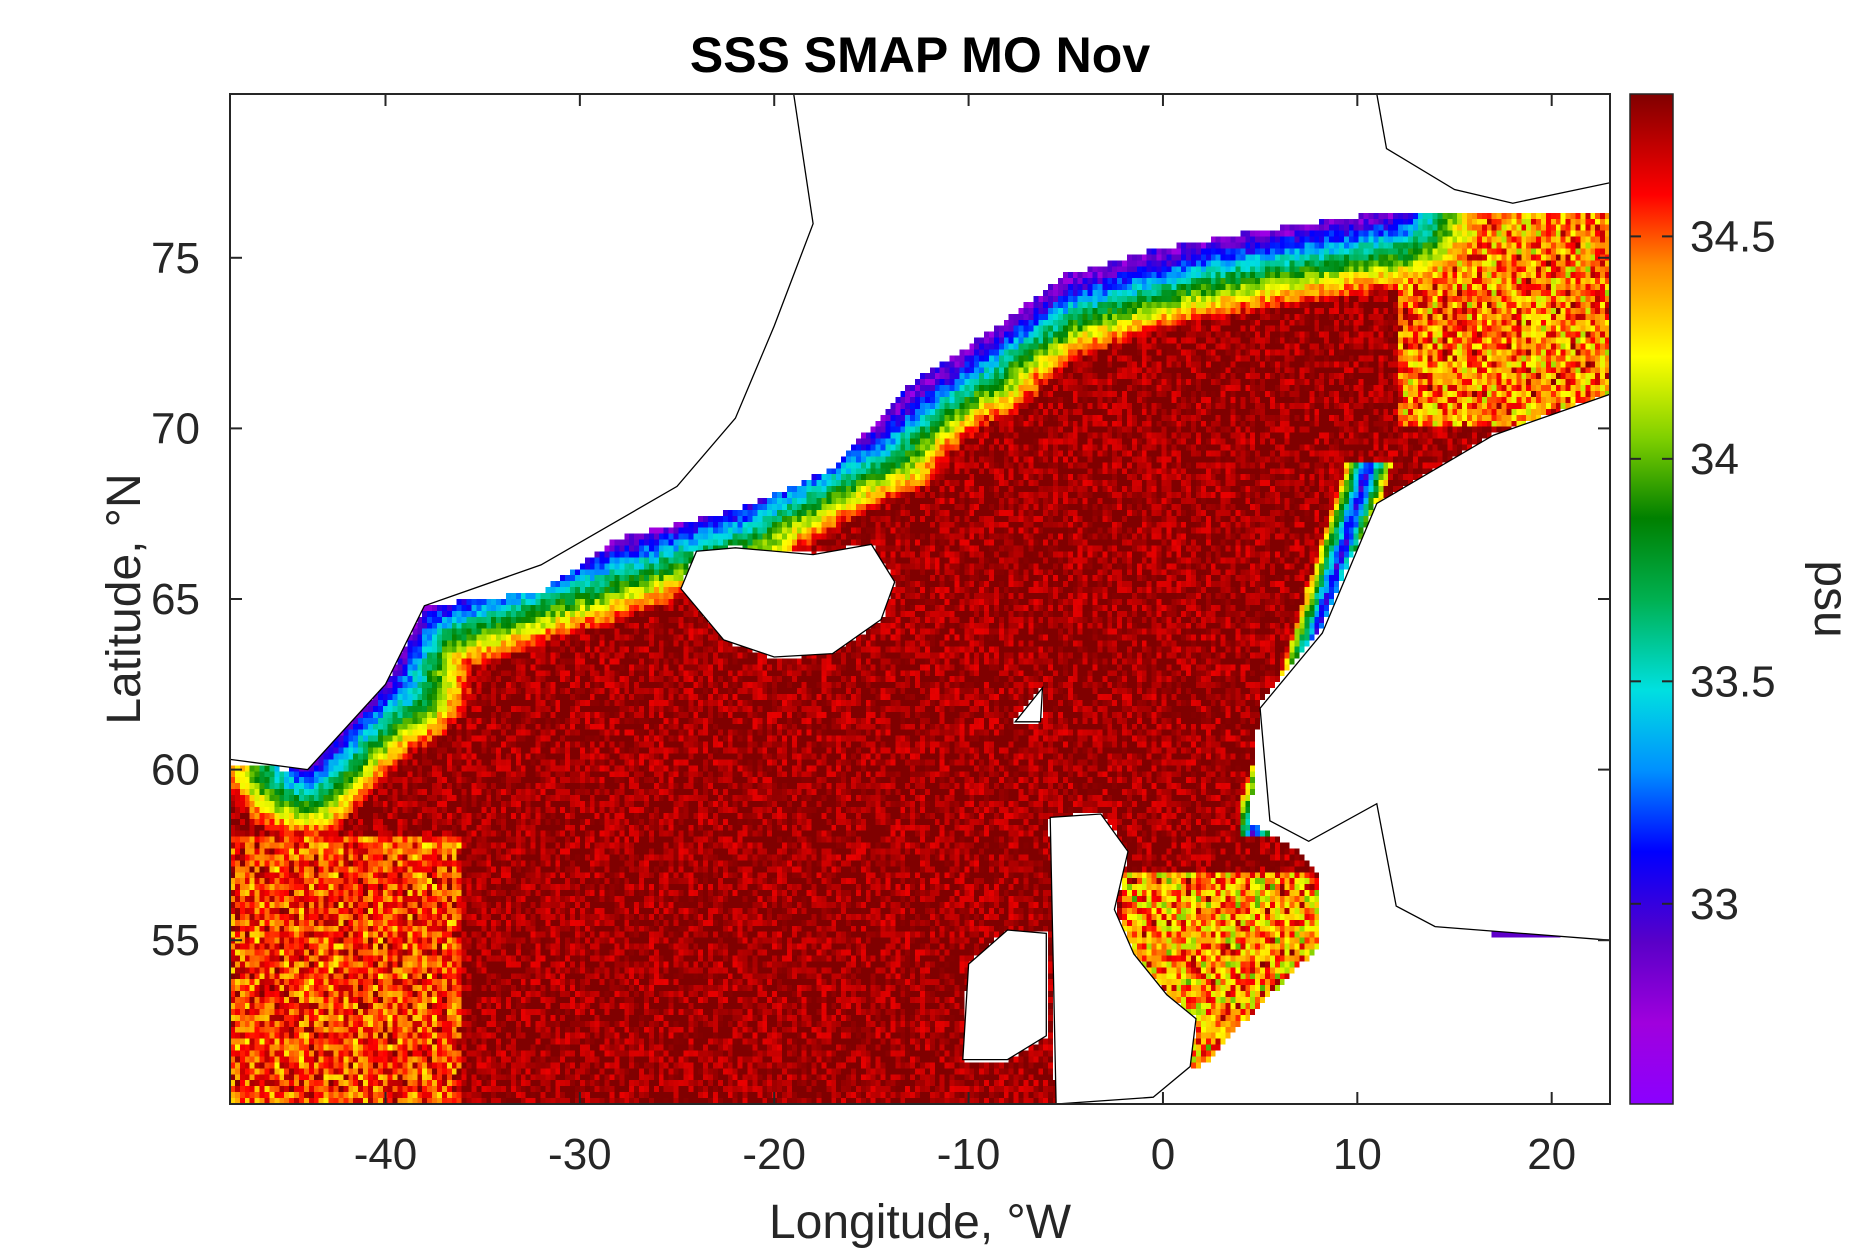 The image size is (1875, 1250). I want to click on x-tick-label: -10, so click(969, 1154).